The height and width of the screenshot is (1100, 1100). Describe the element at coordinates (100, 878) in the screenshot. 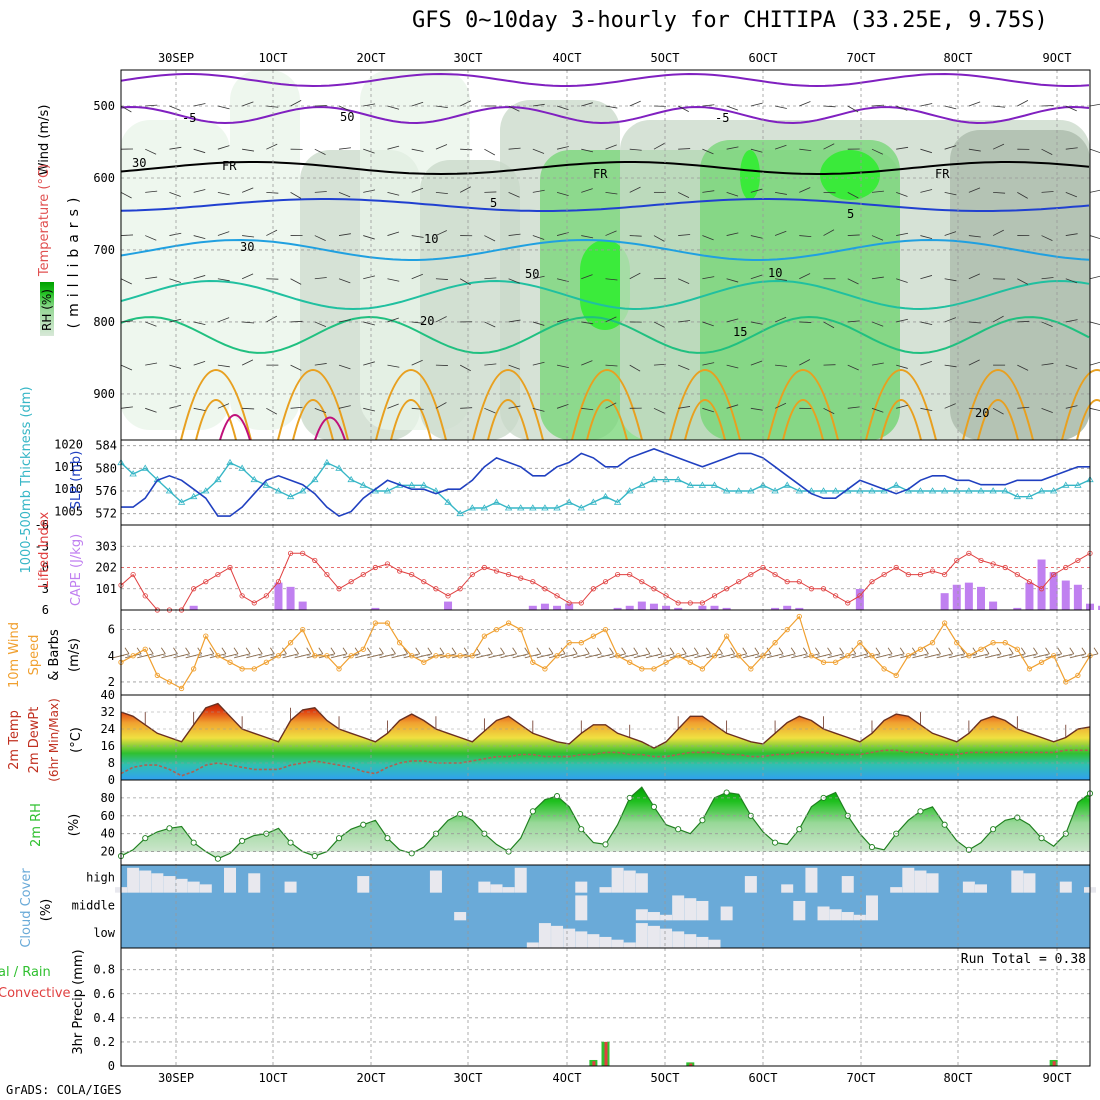

I see `cloud-level-label: high` at that location.